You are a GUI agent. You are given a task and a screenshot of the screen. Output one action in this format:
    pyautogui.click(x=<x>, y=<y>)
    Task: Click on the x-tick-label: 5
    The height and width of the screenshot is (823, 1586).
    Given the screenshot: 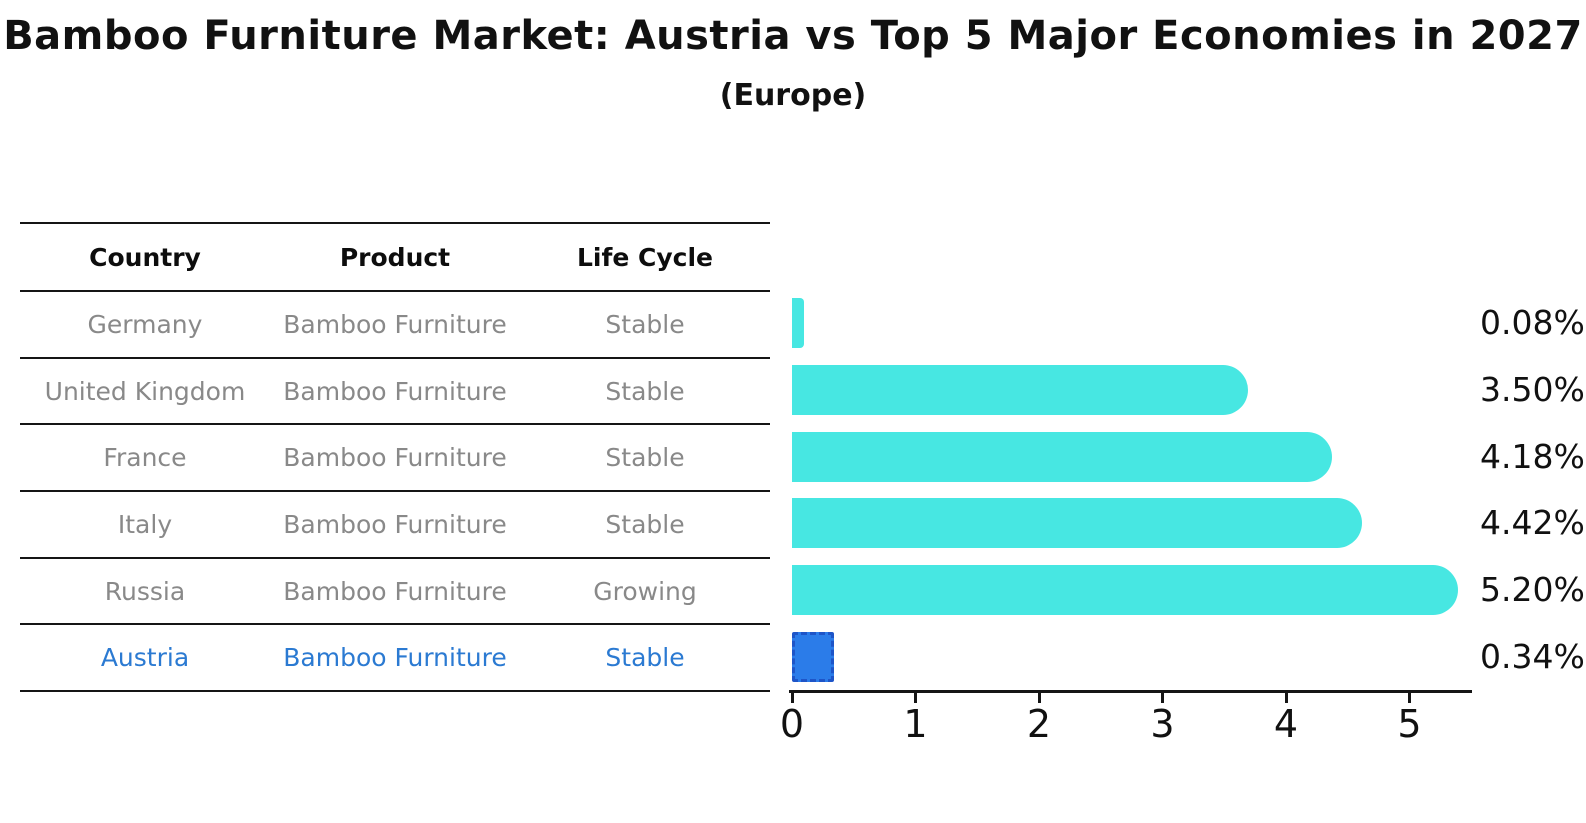 What is the action you would take?
    pyautogui.click(x=1409, y=724)
    